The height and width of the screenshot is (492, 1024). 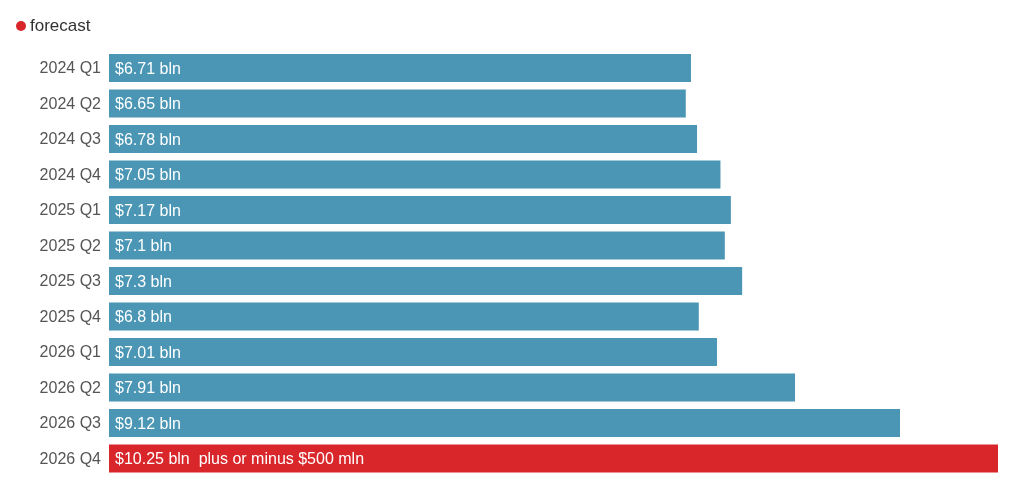 What do you see at coordinates (148, 423) in the screenshot?
I see `data-label: $9.12 bln` at bounding box center [148, 423].